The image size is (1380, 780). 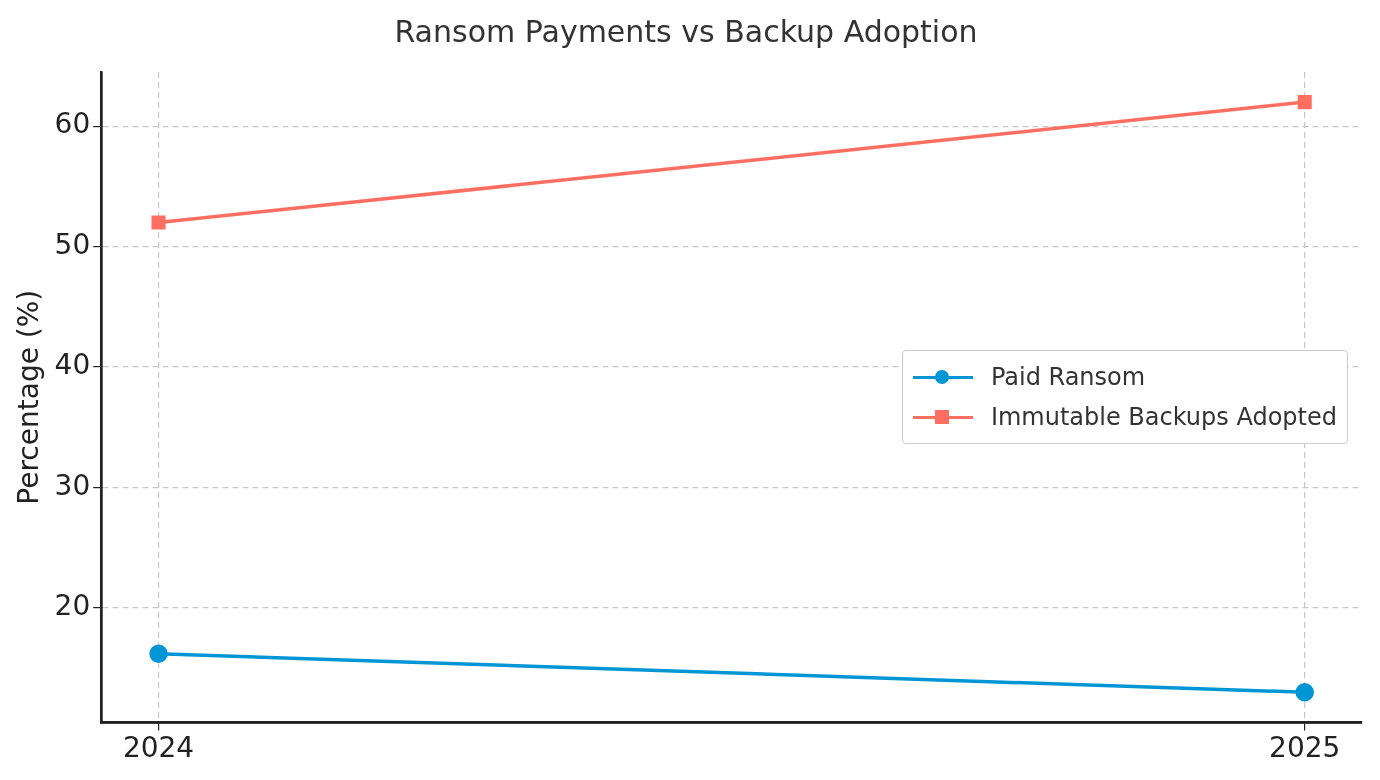 I want to click on y-tick-label: 20, so click(x=72, y=606).